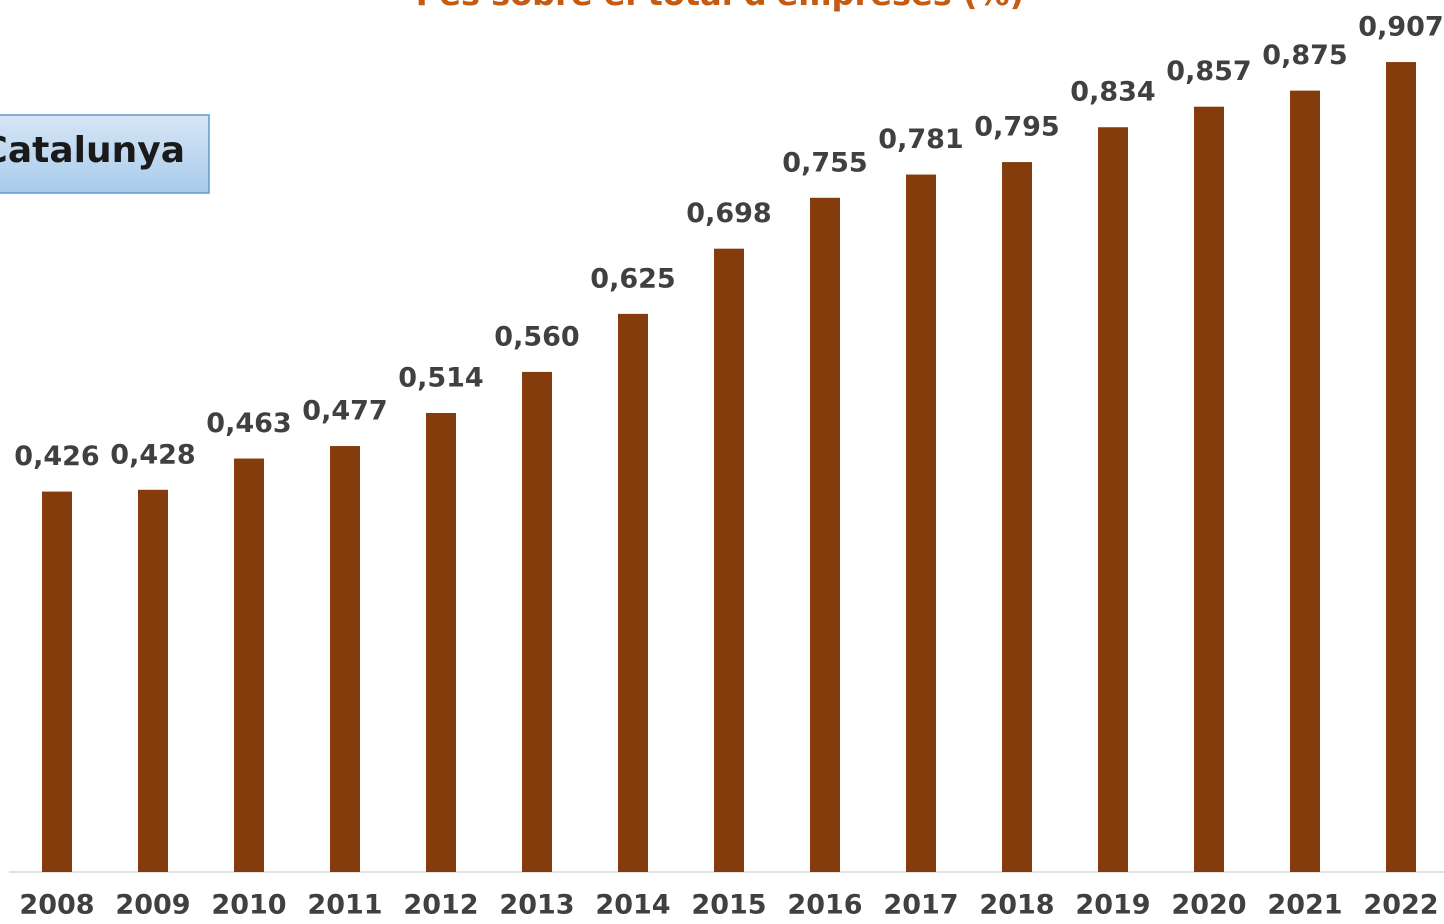 This screenshot has height=924, width=1444. I want to click on x-tick-label: 2018, so click(1016, 905).